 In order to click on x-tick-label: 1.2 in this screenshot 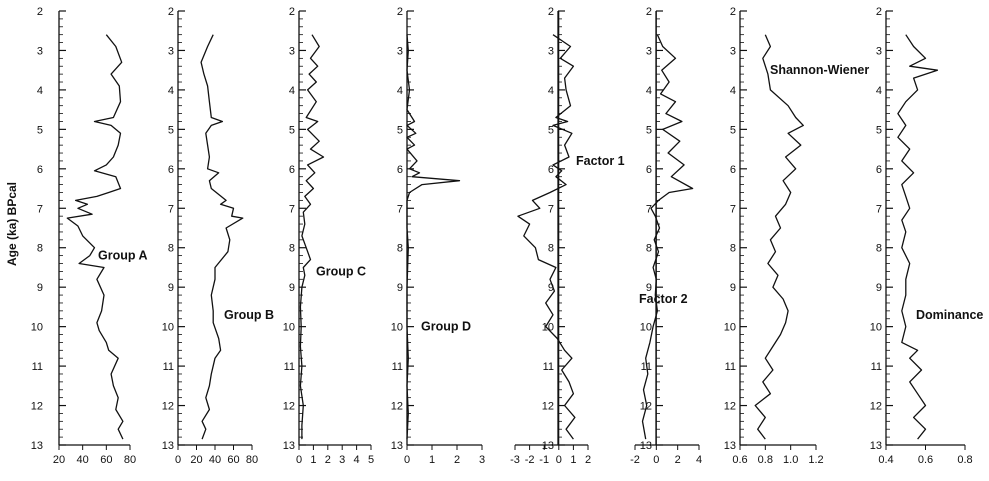, I will do `click(815, 460)`.